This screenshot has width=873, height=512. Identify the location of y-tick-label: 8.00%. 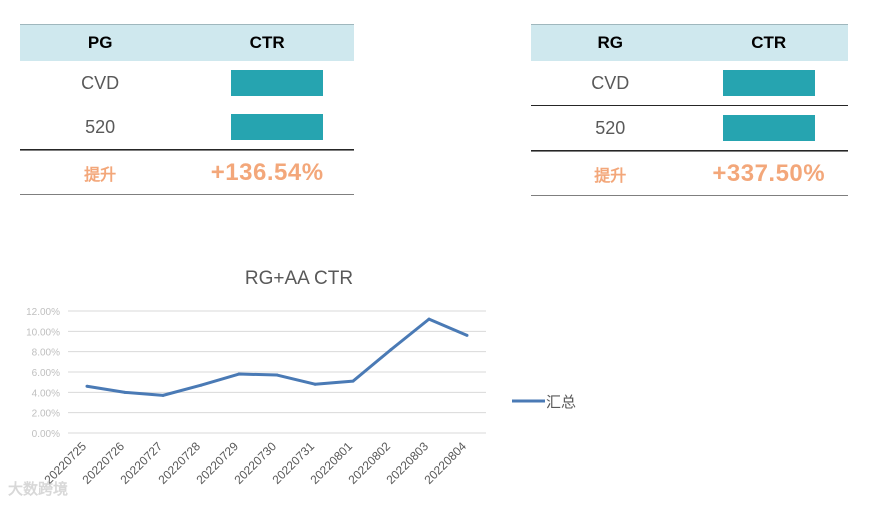
(46, 353).